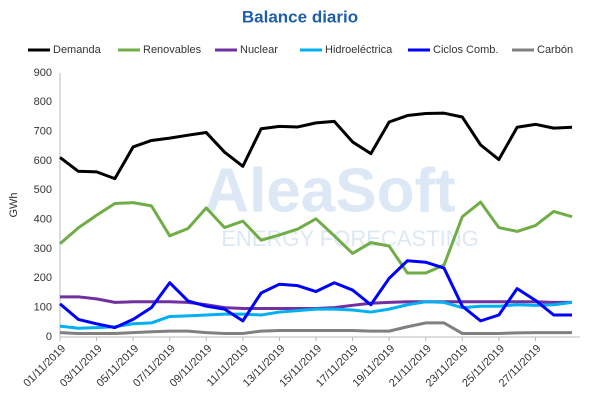 This screenshot has width=600, height=414. I want to click on y-tick-label: 300, so click(43, 249).